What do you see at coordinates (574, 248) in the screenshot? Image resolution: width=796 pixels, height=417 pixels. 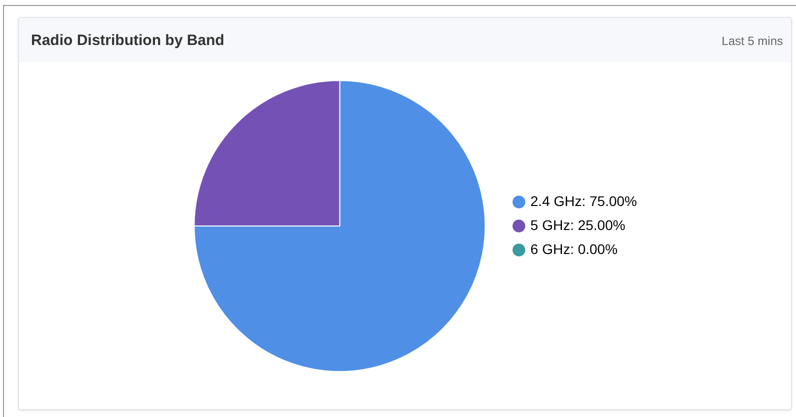 I see `legend-label: 6 GHz: 0.00%` at bounding box center [574, 248].